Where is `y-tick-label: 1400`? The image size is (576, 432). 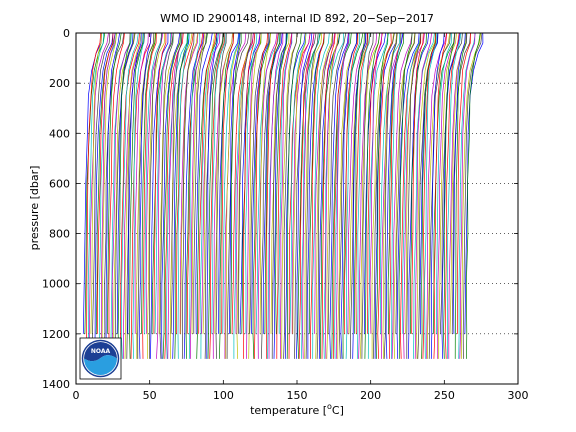
y-tick-label: 1400 is located at coordinates (56, 384).